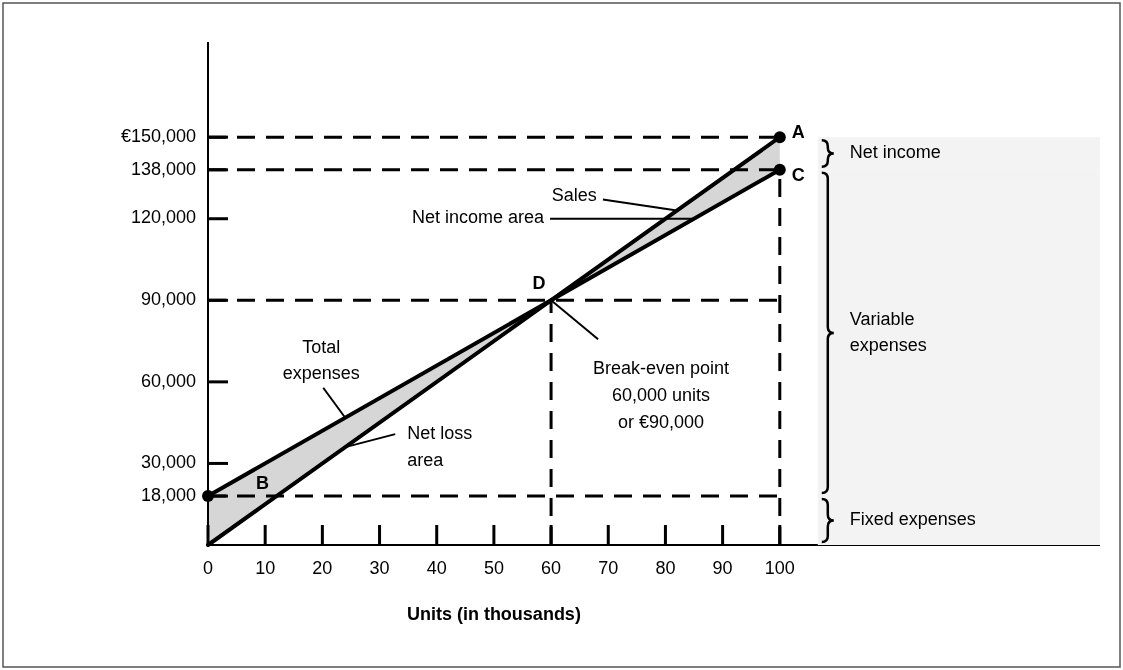 The height and width of the screenshot is (670, 1123). What do you see at coordinates (265, 567) in the screenshot?
I see `x-tick-label: 10` at bounding box center [265, 567].